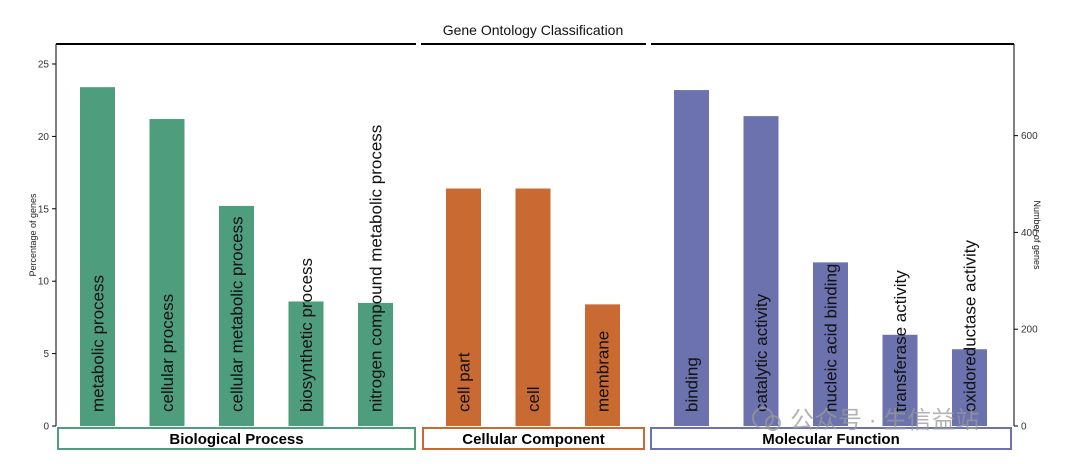 The width and height of the screenshot is (1080, 464). I want to click on y-right-tick-label: 600, so click(1029, 136).